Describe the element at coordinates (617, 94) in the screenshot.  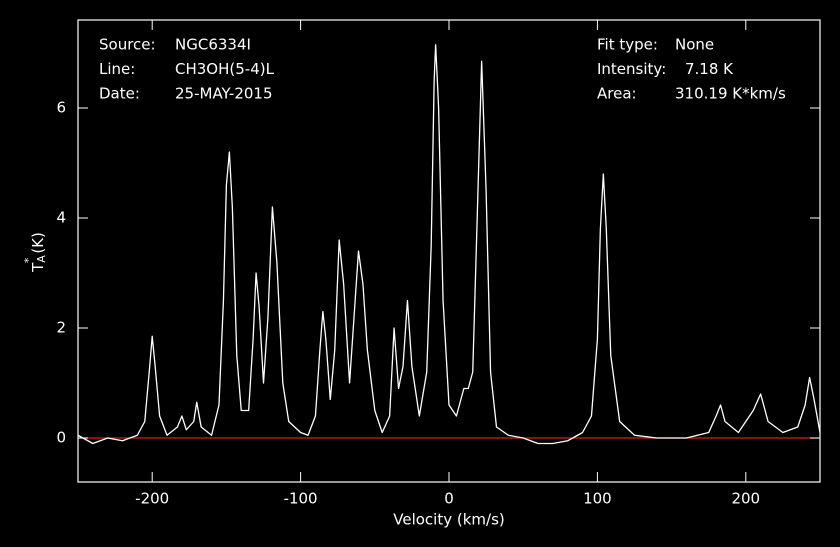
I see `annotation-label: Area:` at that location.